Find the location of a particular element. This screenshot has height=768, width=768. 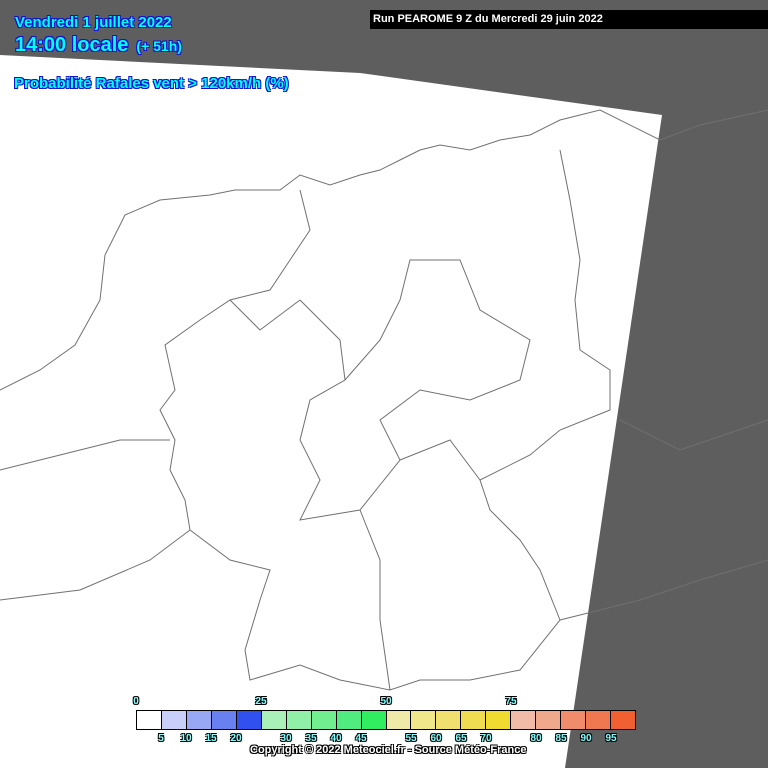

legend-label-bottom: 70 is located at coordinates (486, 738).